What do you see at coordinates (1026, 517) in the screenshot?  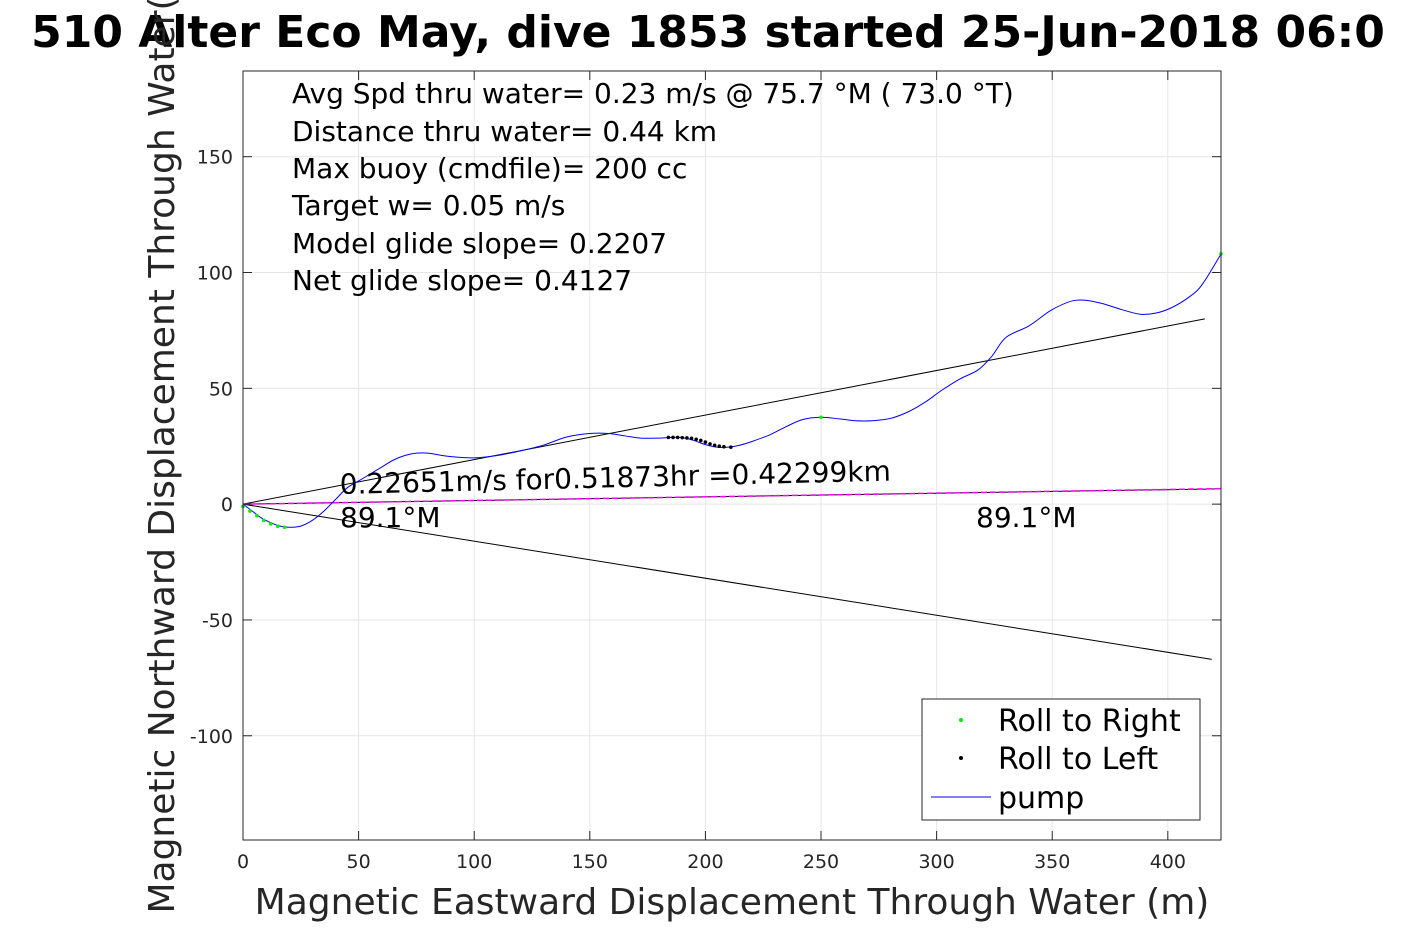 I see `heading-annotation-right: 89.1°M` at bounding box center [1026, 517].